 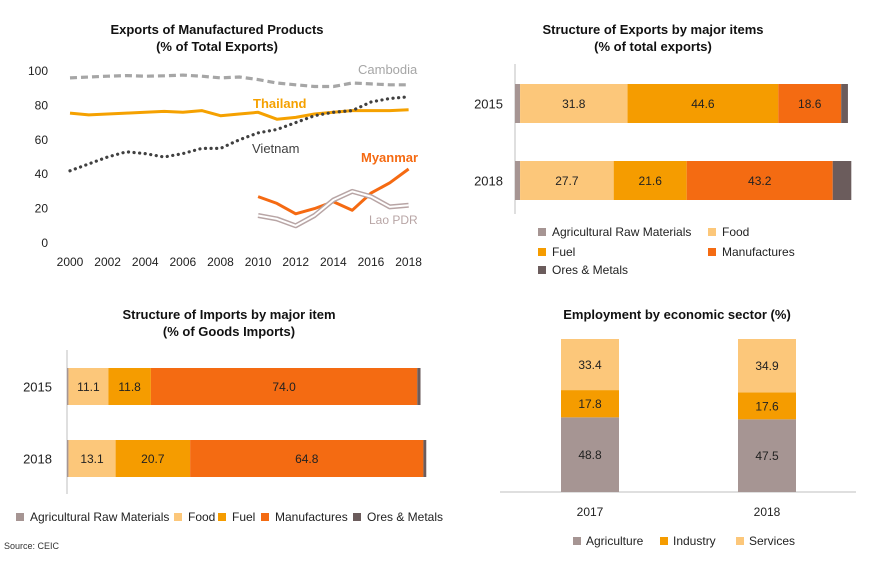 I want to click on legend-swatch-agriculture, so click(x=577, y=541).